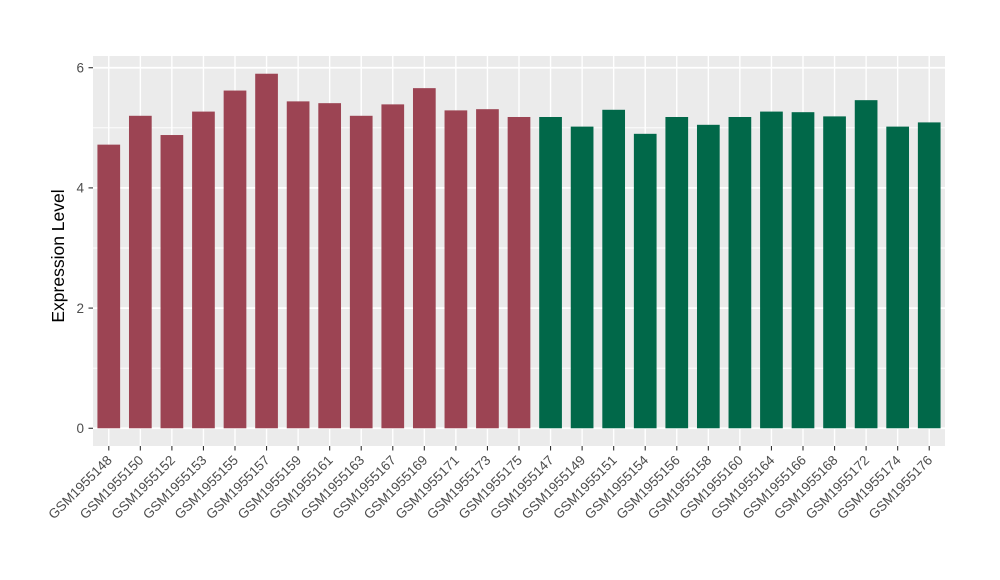 This screenshot has height=580, width=1000. I want to click on y-axis-title: Expression Level, so click(58, 255).